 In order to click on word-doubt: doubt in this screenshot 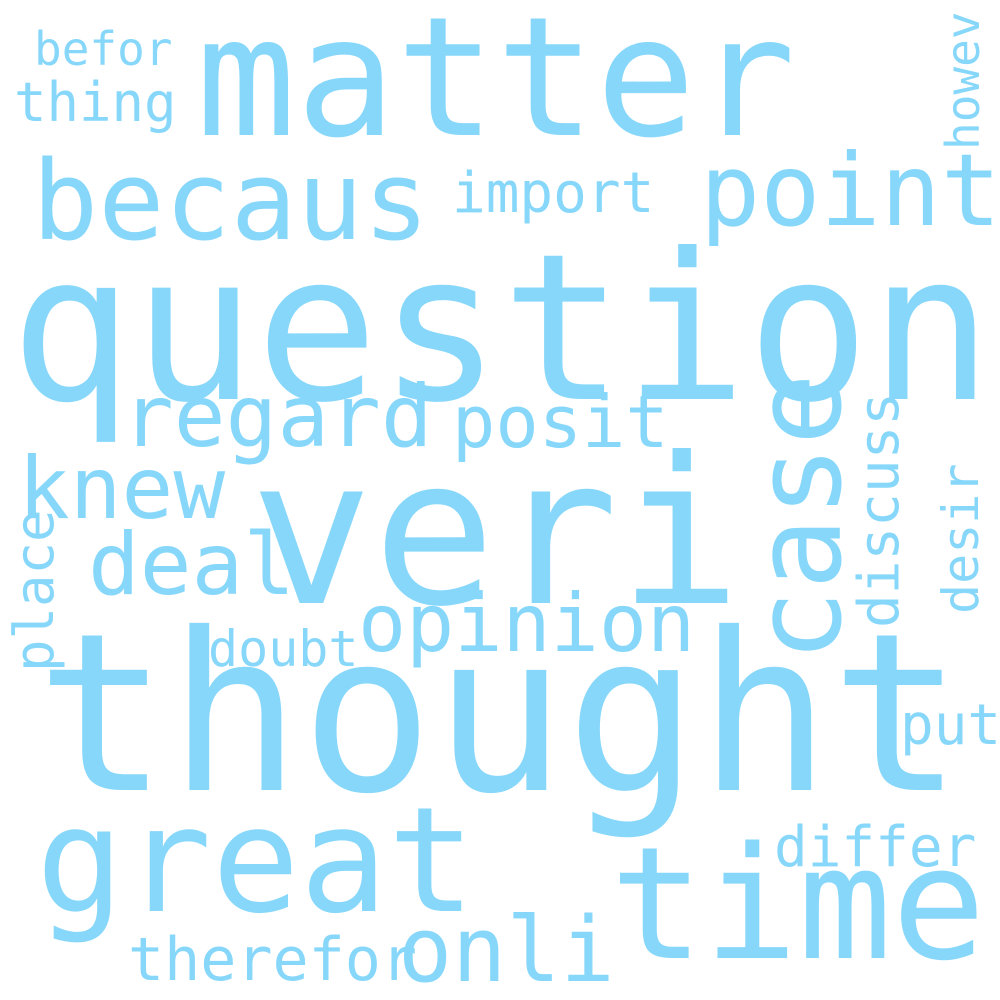, I will do `click(283, 649)`.